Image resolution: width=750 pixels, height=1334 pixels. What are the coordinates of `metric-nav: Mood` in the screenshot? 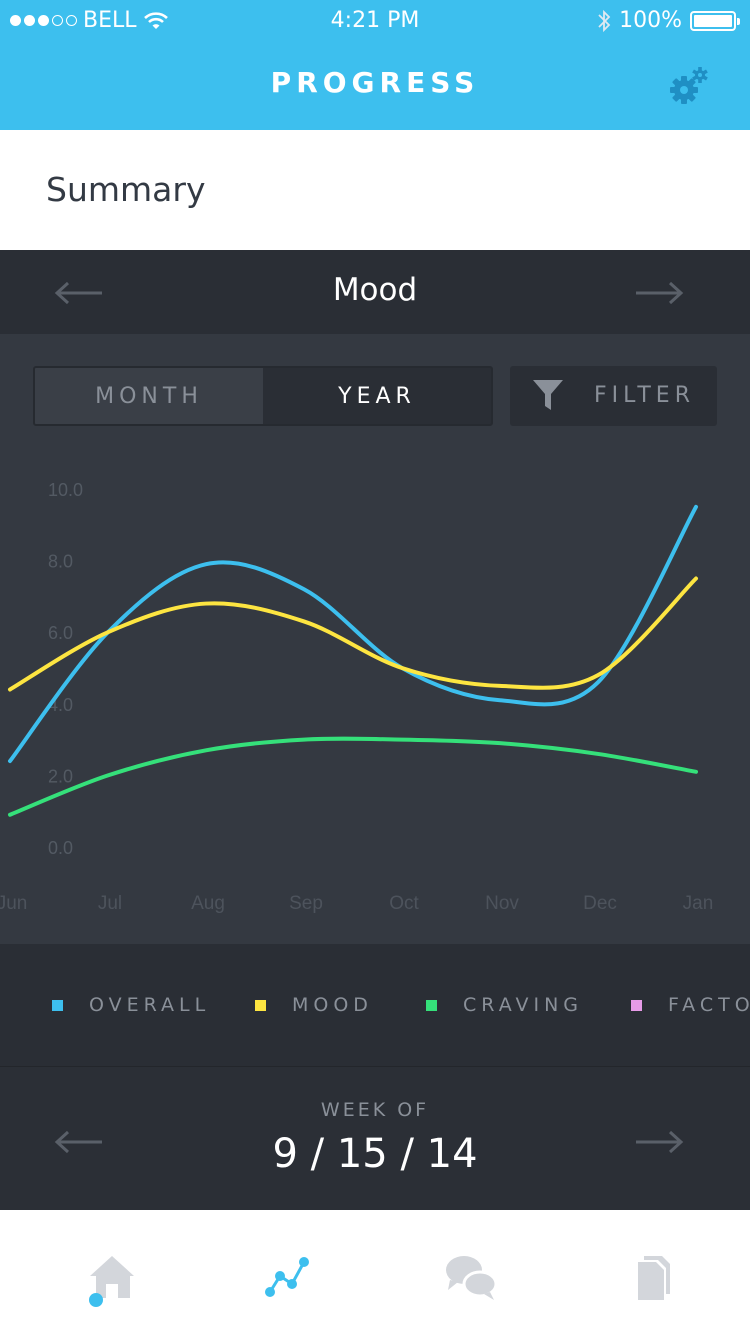 It's located at (375, 292).